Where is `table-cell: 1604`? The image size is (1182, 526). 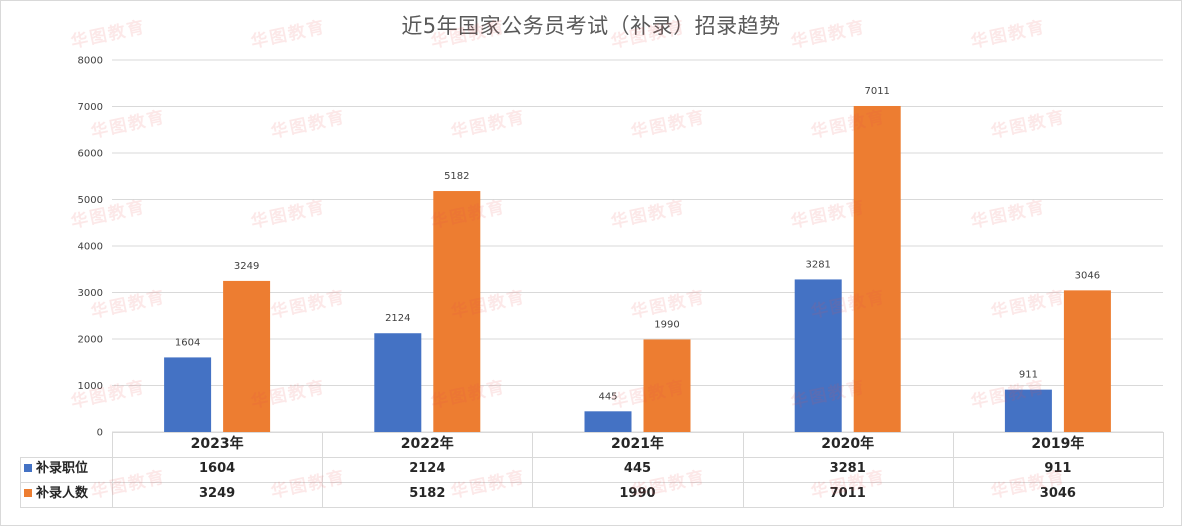
table-cell: 1604 is located at coordinates (217, 468).